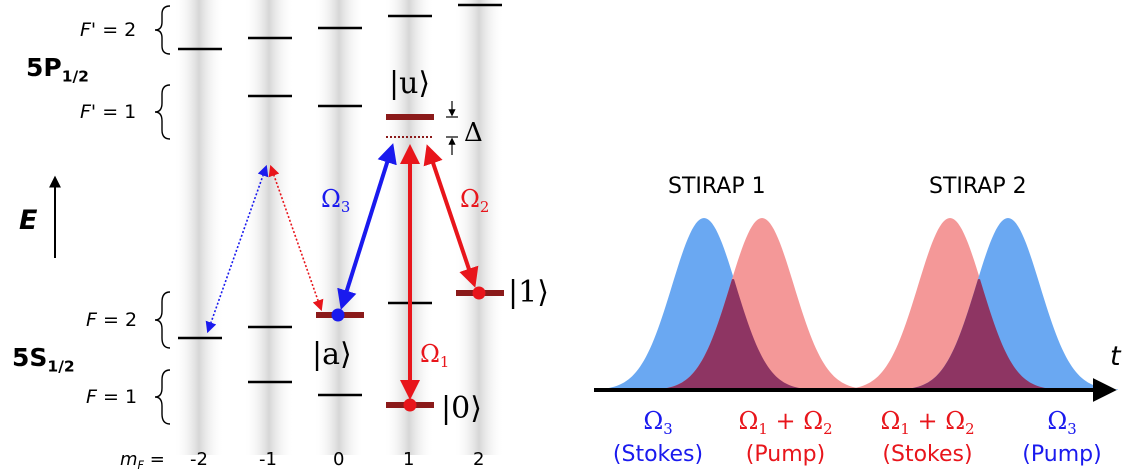 Image resolution: width=1133 pixels, height=476 pixels. I want to click on label-fp1: F' = 1, so click(108, 112).